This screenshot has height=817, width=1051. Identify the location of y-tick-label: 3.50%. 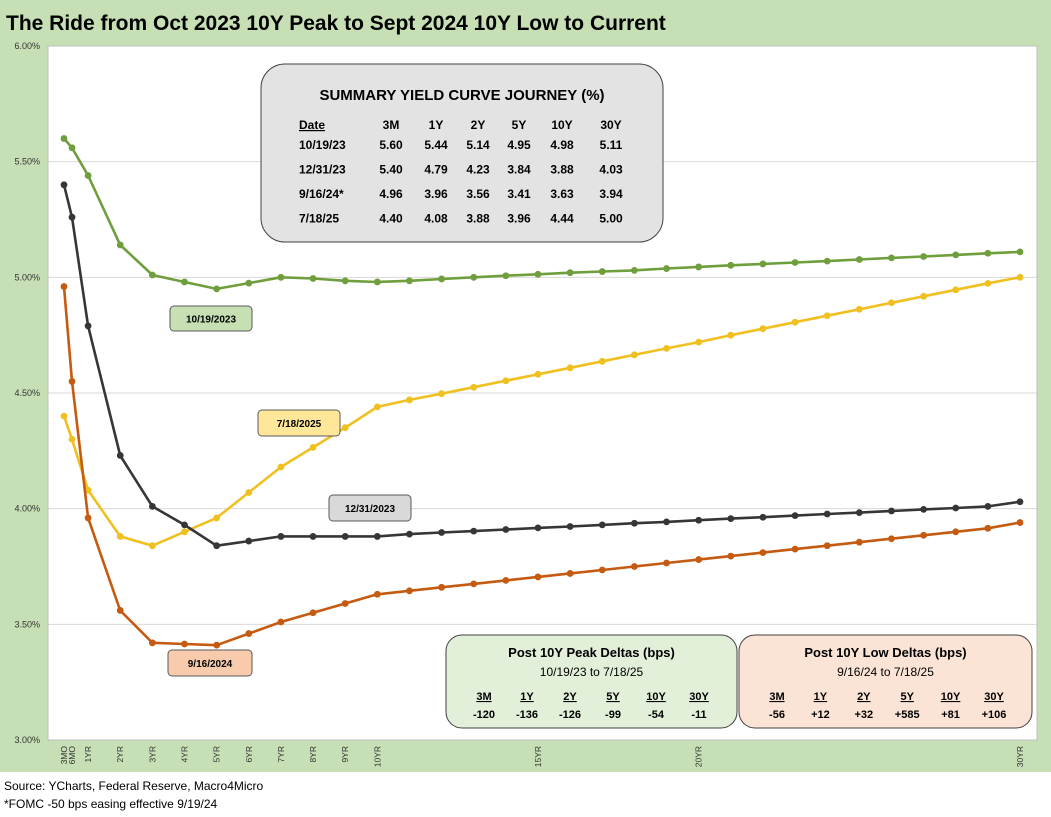
(27, 624).